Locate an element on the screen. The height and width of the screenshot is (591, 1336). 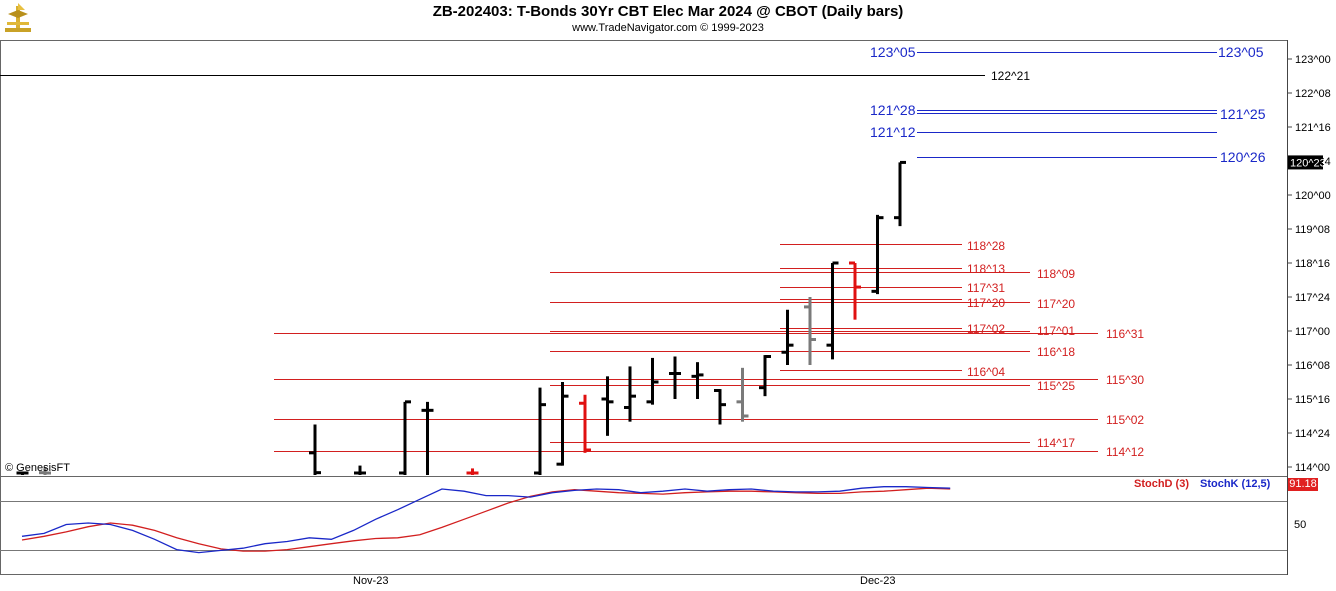
level-label: 117^31 is located at coordinates (986, 288).